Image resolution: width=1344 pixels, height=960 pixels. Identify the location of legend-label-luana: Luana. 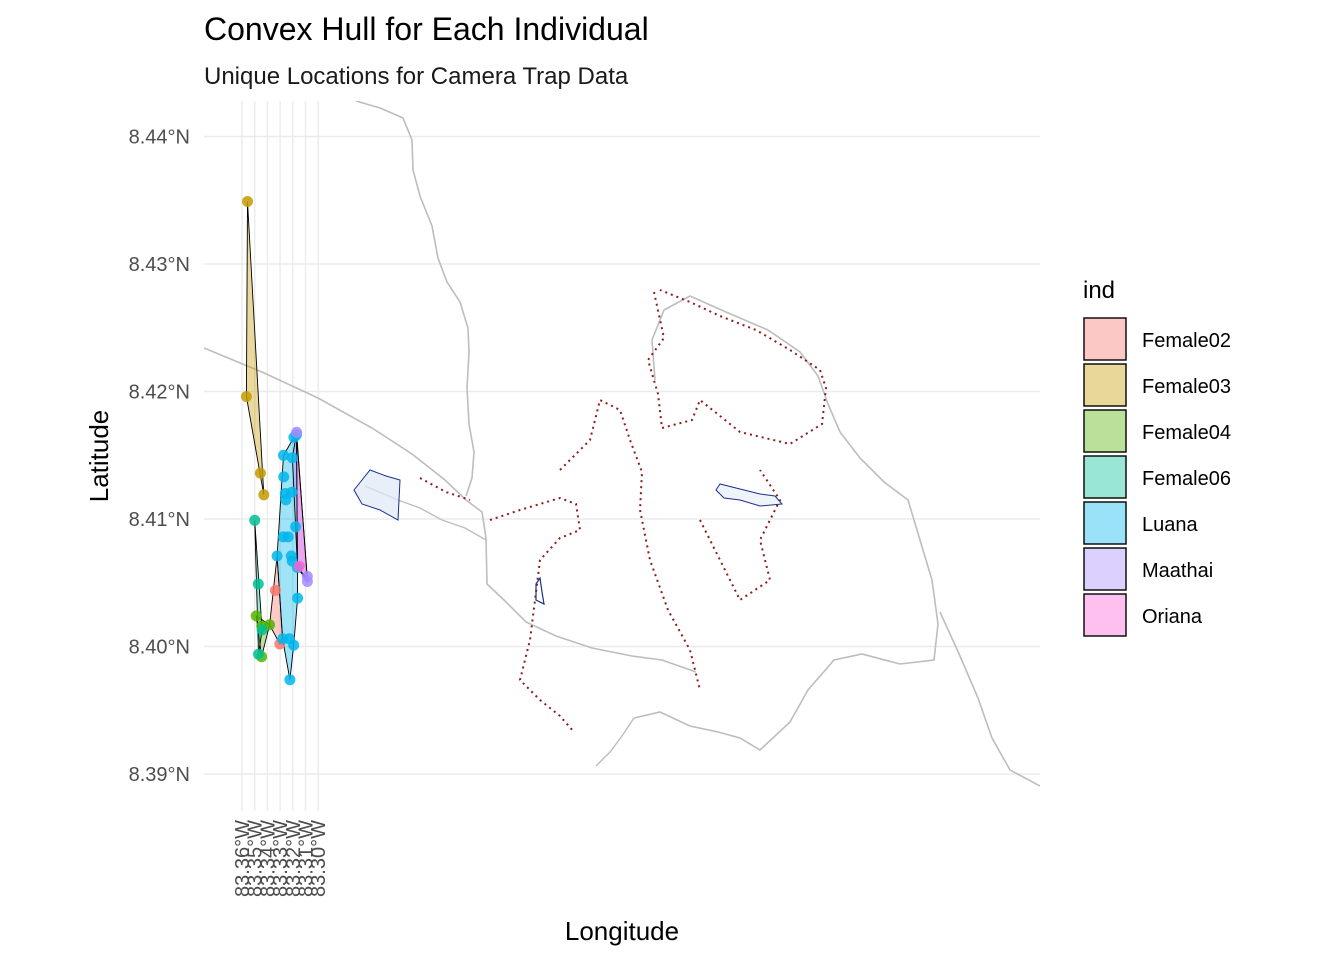
(1170, 525).